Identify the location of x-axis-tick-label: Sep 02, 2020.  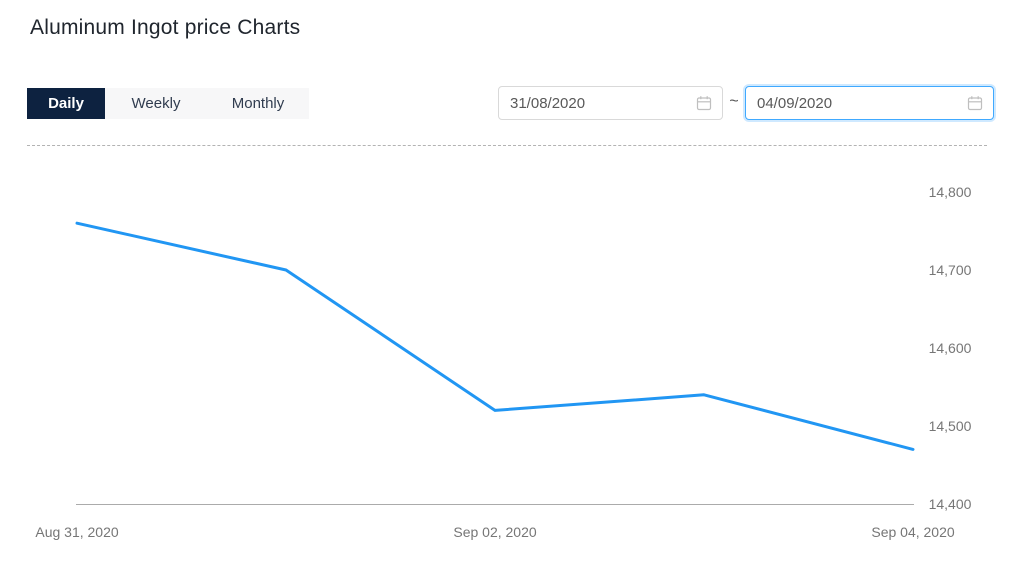
(495, 532).